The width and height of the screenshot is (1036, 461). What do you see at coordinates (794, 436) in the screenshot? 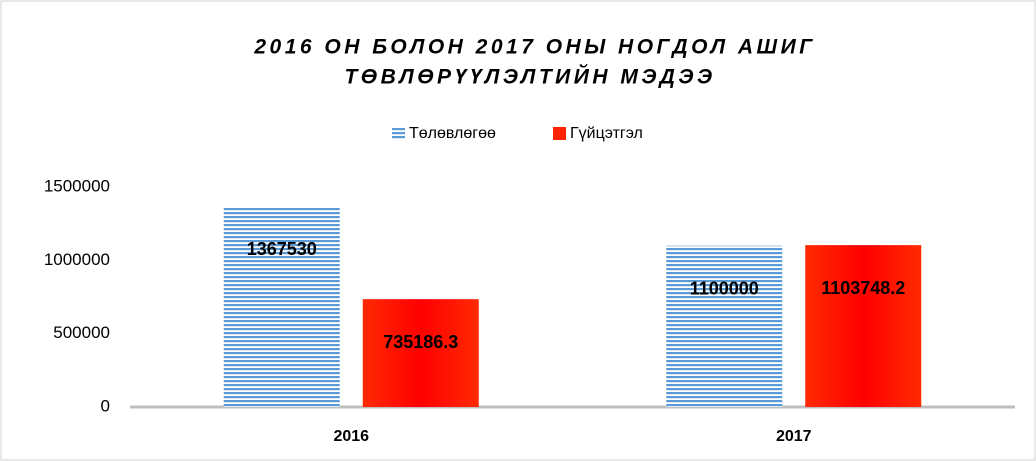
I see `x-tick-label: 2017` at bounding box center [794, 436].